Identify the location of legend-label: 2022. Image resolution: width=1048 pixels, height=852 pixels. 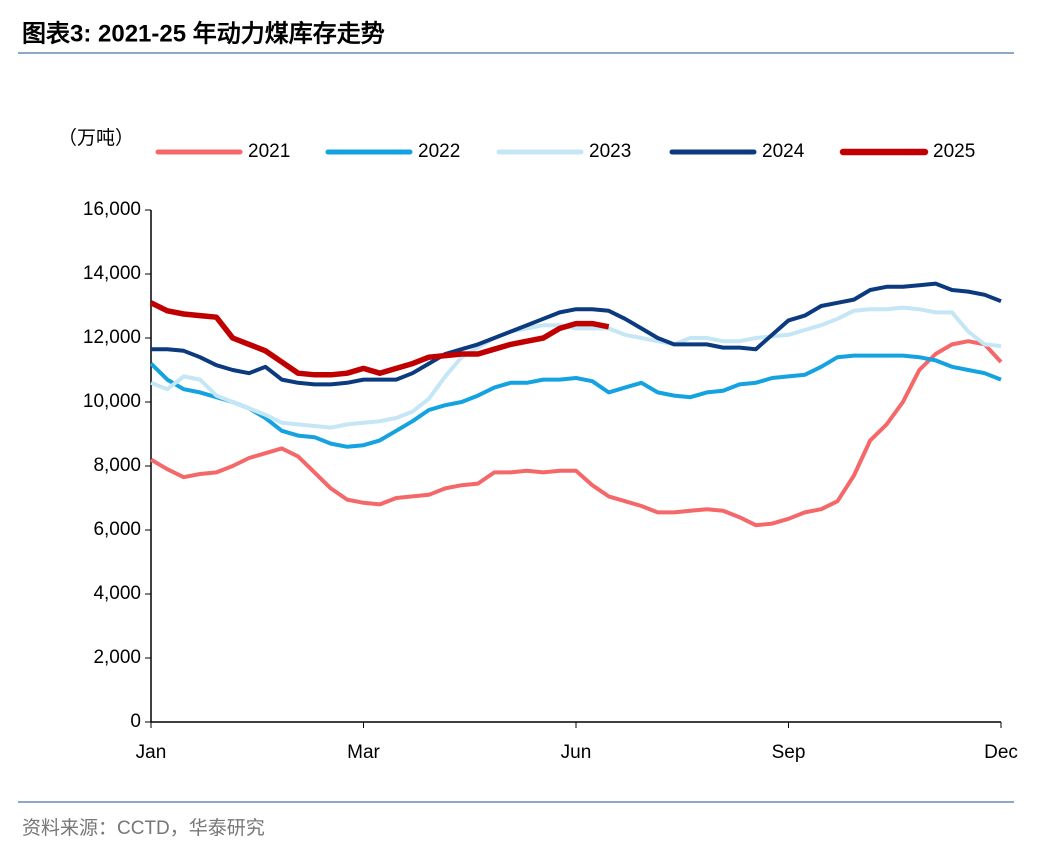
(439, 151).